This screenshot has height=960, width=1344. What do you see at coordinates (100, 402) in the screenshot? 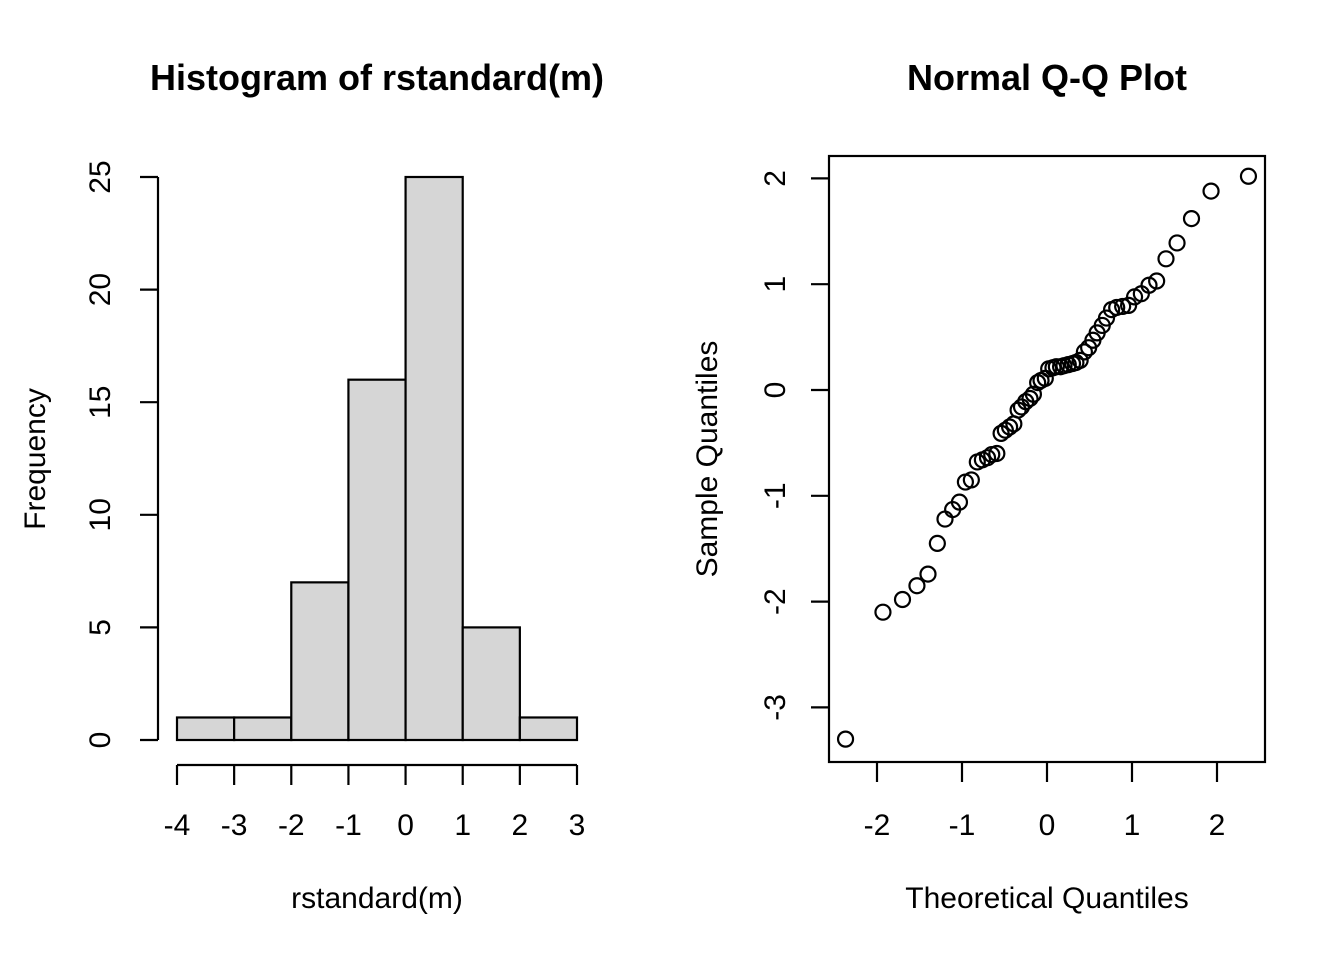
I see `y-tick-label: 15` at bounding box center [100, 402].